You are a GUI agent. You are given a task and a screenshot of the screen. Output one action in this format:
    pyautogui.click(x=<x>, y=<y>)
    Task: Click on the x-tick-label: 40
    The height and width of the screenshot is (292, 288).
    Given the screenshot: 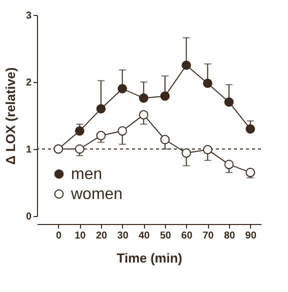 What is the action you would take?
    pyautogui.click(x=144, y=236)
    